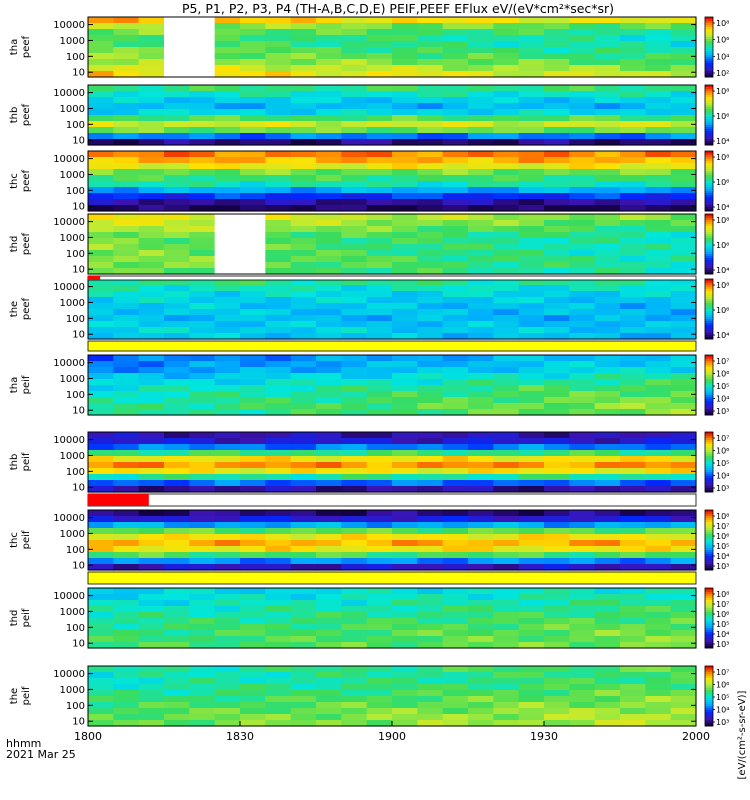  Describe the element at coordinates (709, 115) in the screenshot. I see `colorbar-frame` at that location.